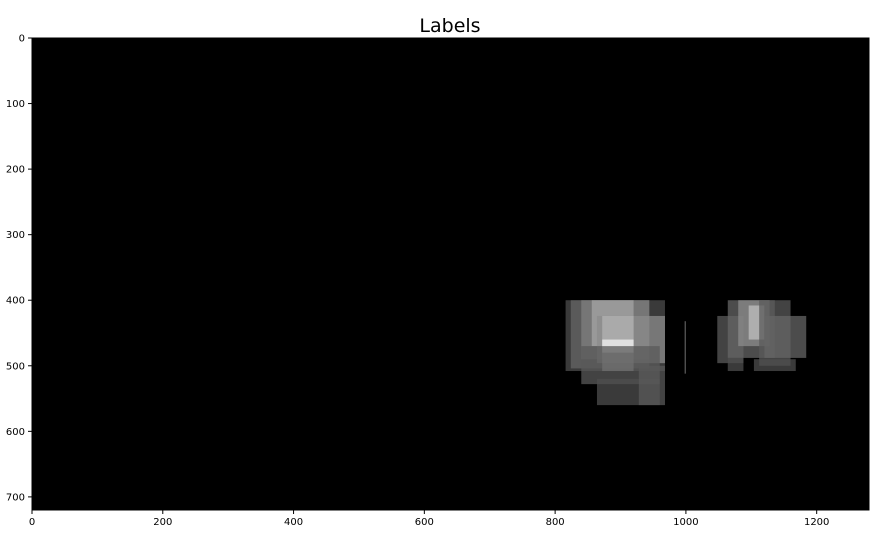 This screenshot has width=896, height=544. I want to click on x-tick-label: 400, so click(293, 522).